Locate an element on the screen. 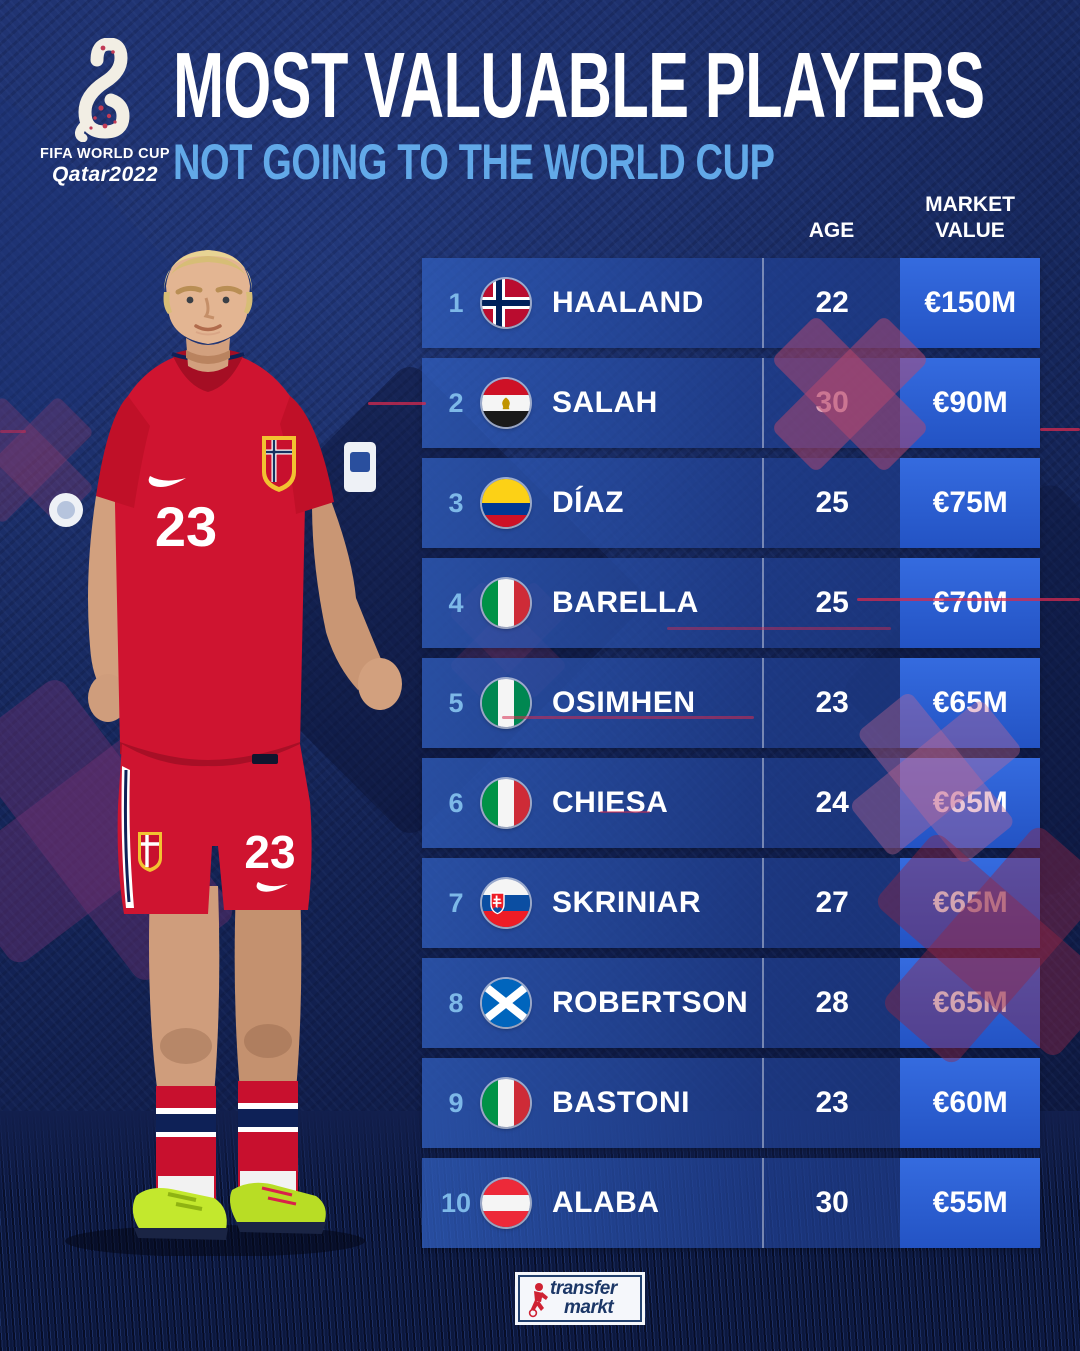  player-age: 22 is located at coordinates (831, 303).